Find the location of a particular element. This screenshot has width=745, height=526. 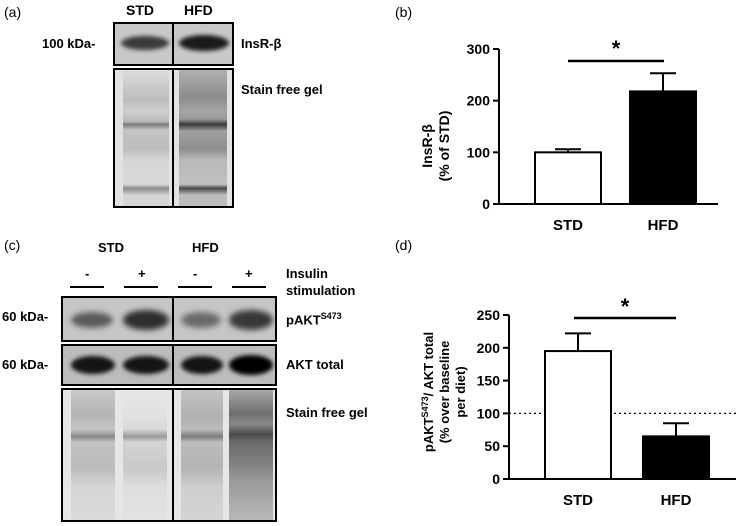

chart-d-ylabel-2: (% over baseline is located at coordinates (444, 392).